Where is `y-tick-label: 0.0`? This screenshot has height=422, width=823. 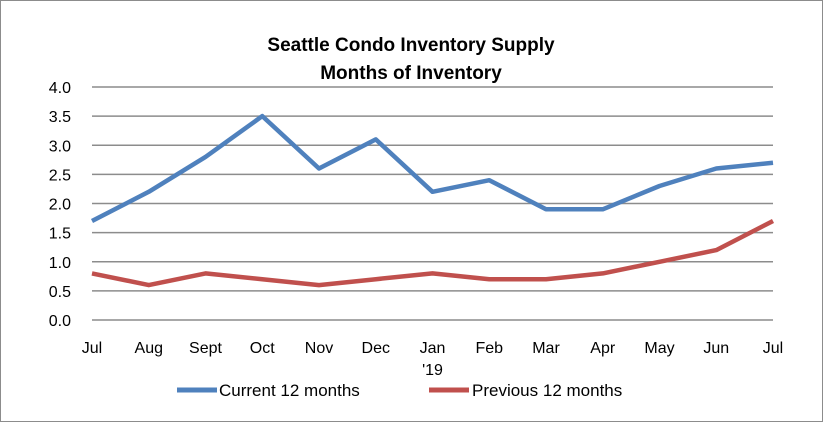 y-tick-label: 0.0 is located at coordinates (60, 321).